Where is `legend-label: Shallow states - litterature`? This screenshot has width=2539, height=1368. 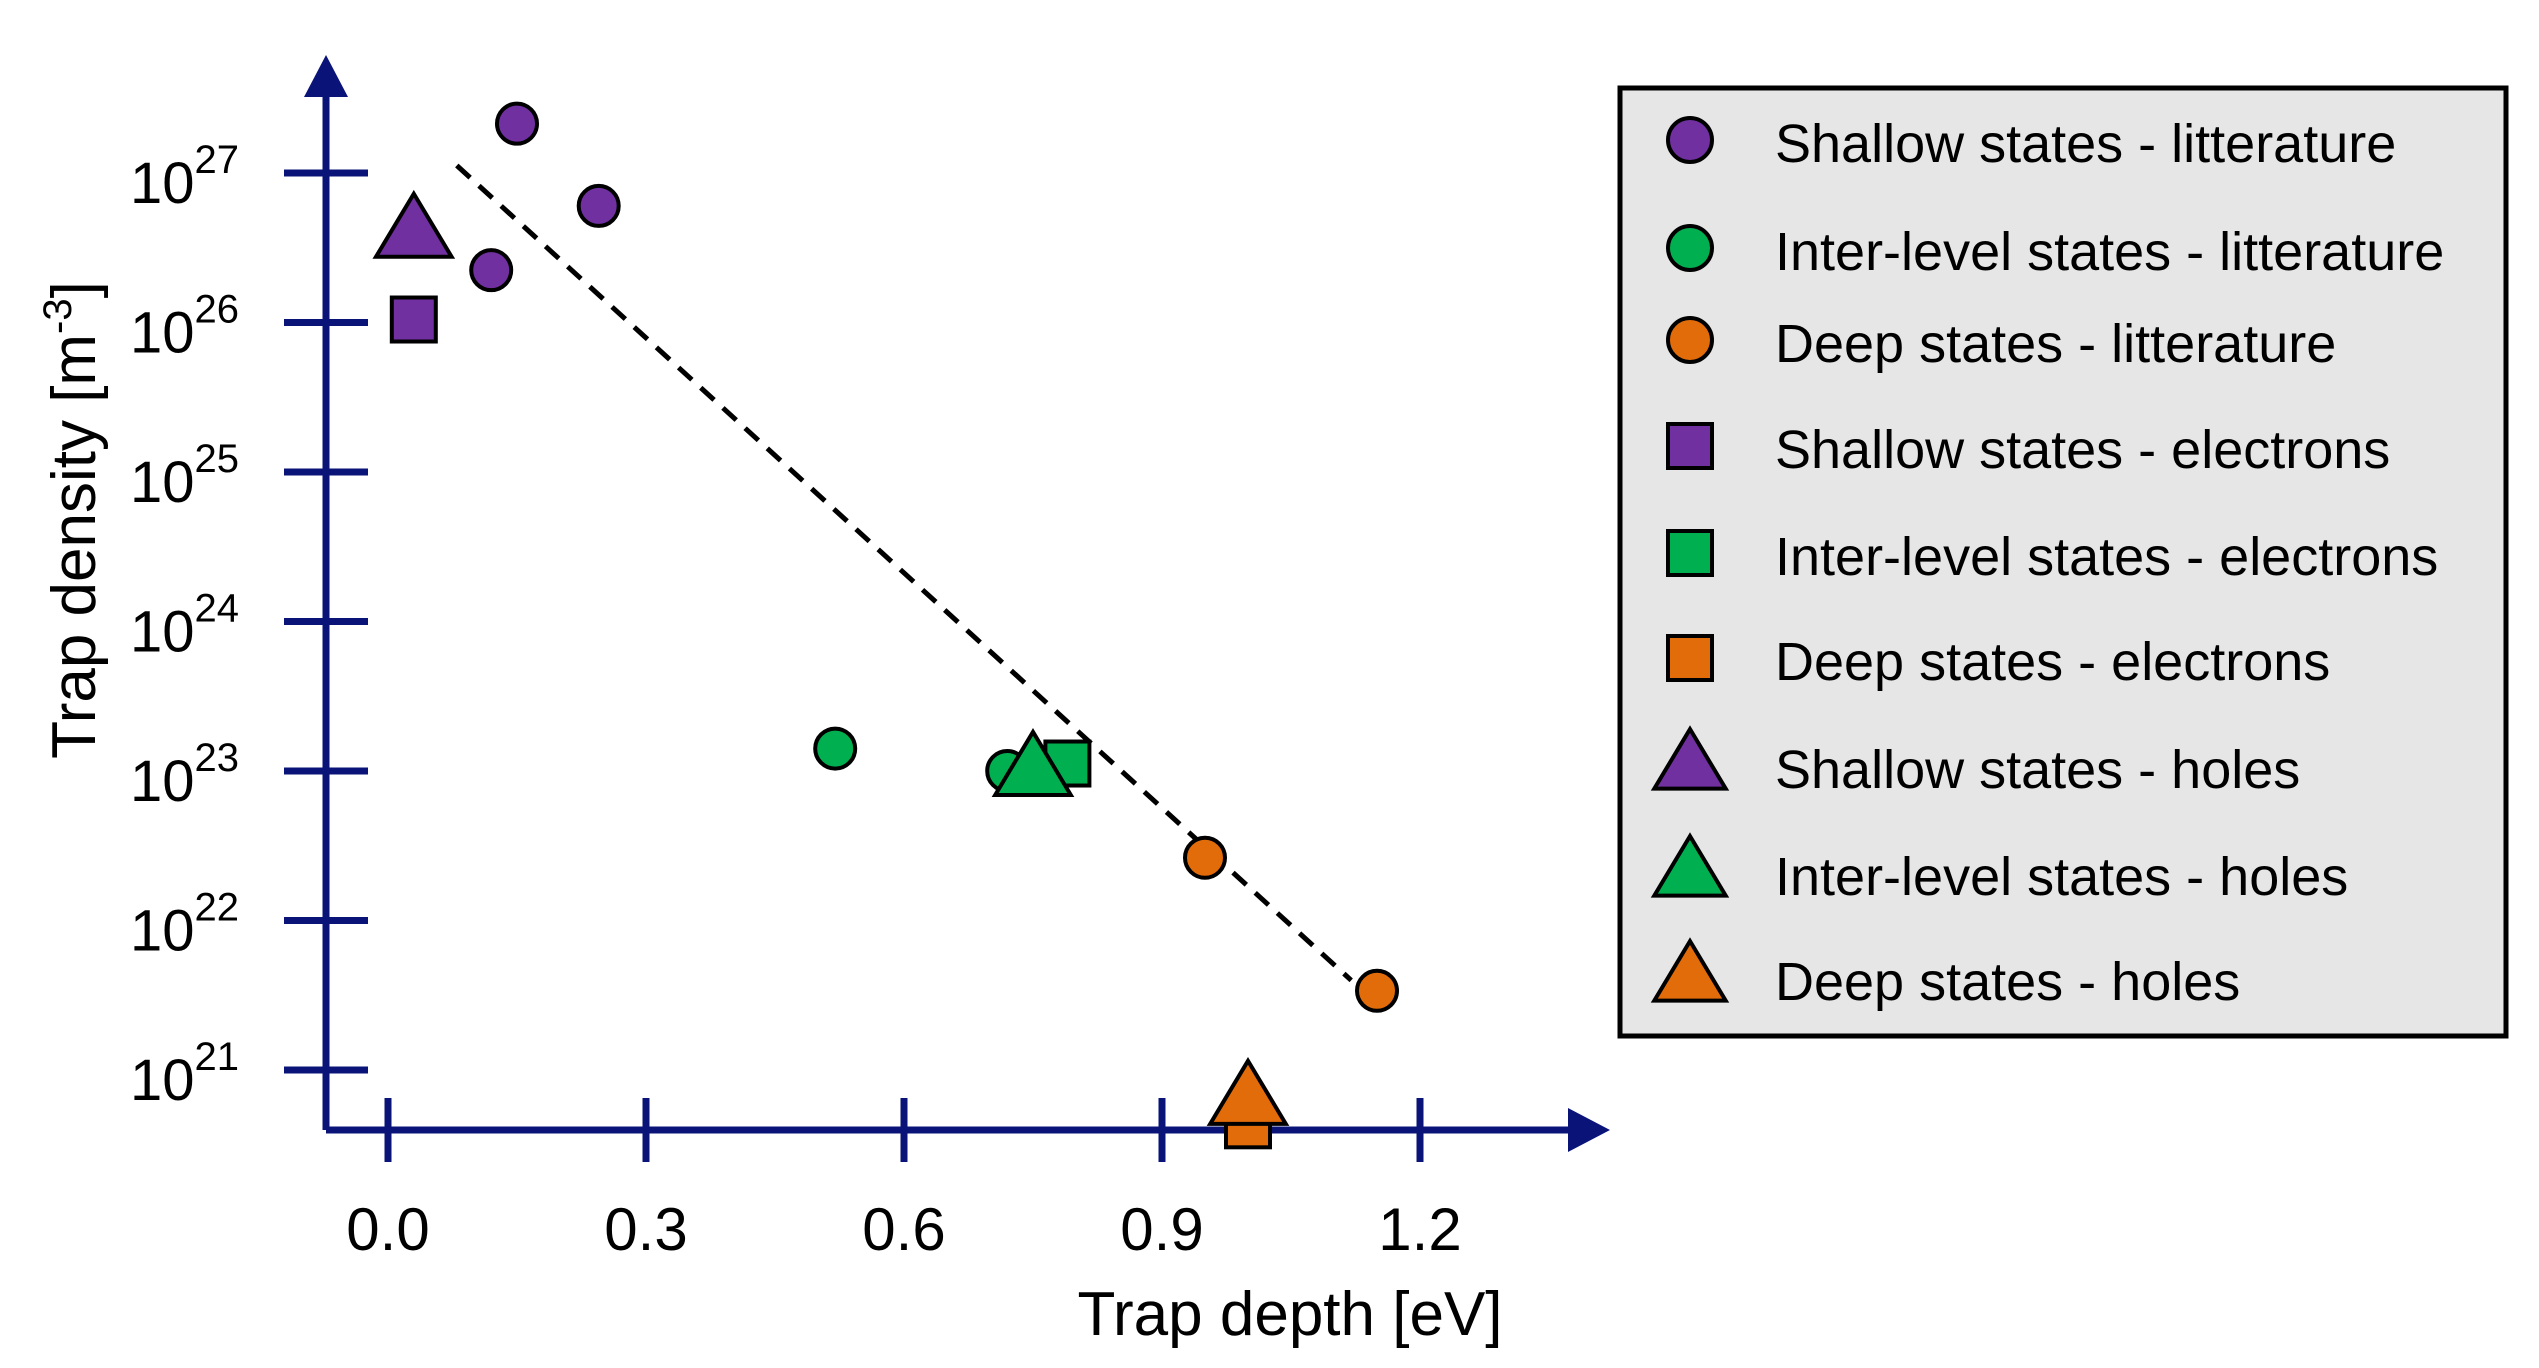 legend-label: Shallow states - litterature is located at coordinates (2085, 144).